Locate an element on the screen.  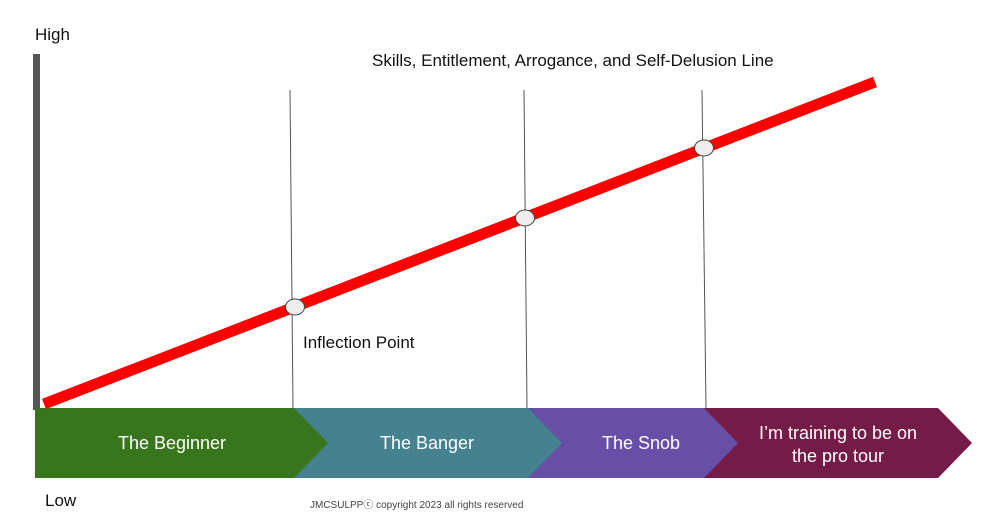
stage-label-pro-tour-line-1: I’m training to be on is located at coordinates (838, 433).